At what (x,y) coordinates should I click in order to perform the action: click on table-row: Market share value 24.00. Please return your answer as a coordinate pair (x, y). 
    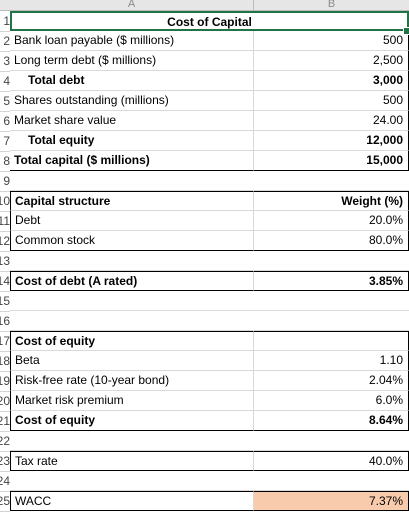
    Looking at the image, I should click on (209, 121).